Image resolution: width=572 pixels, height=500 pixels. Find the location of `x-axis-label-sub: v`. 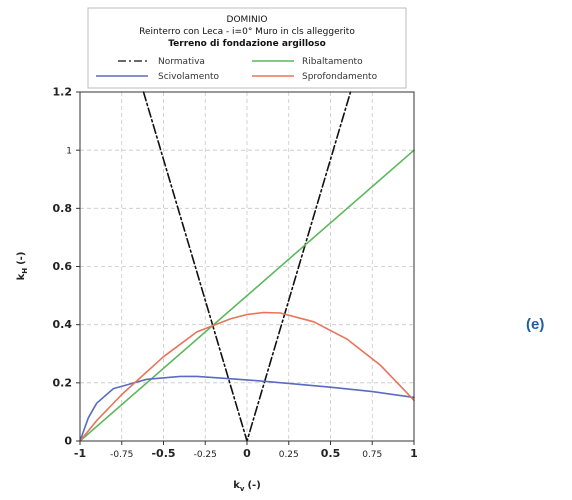

x-axis-label-sub: v is located at coordinates (242, 489).